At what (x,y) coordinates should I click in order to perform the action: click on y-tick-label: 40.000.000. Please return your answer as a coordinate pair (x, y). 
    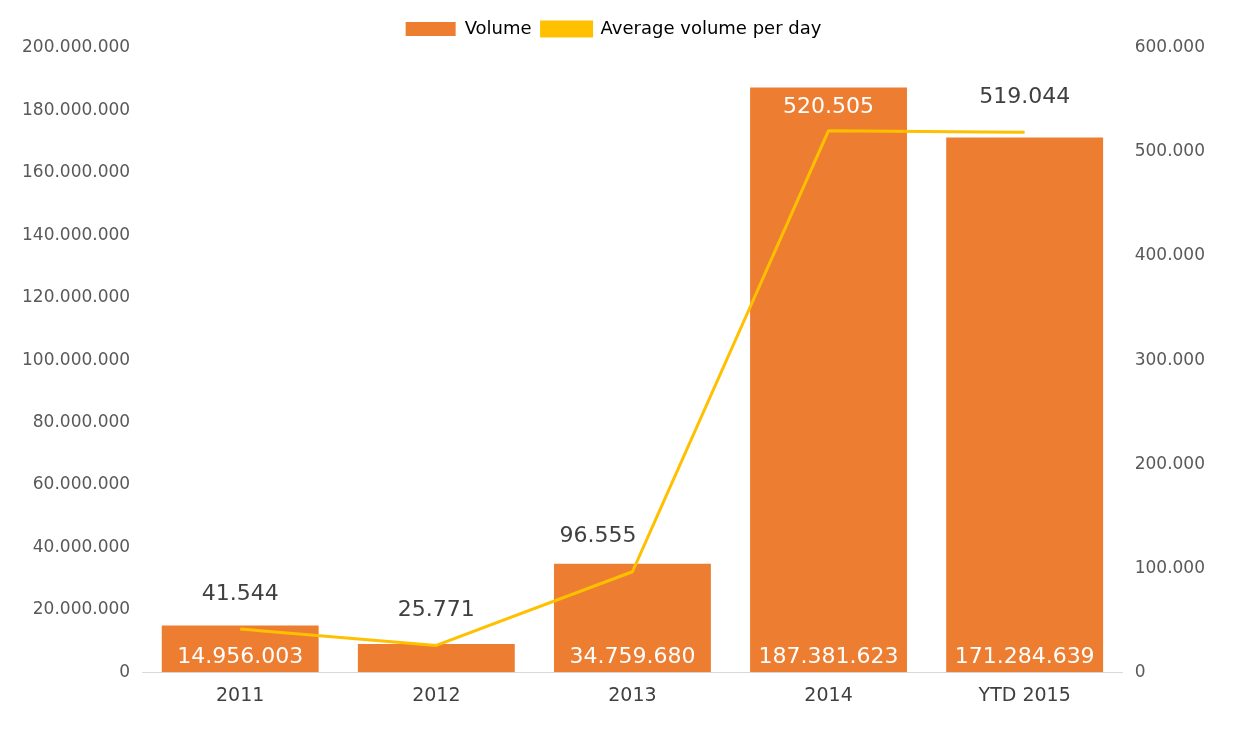
    Looking at the image, I should click on (81, 545).